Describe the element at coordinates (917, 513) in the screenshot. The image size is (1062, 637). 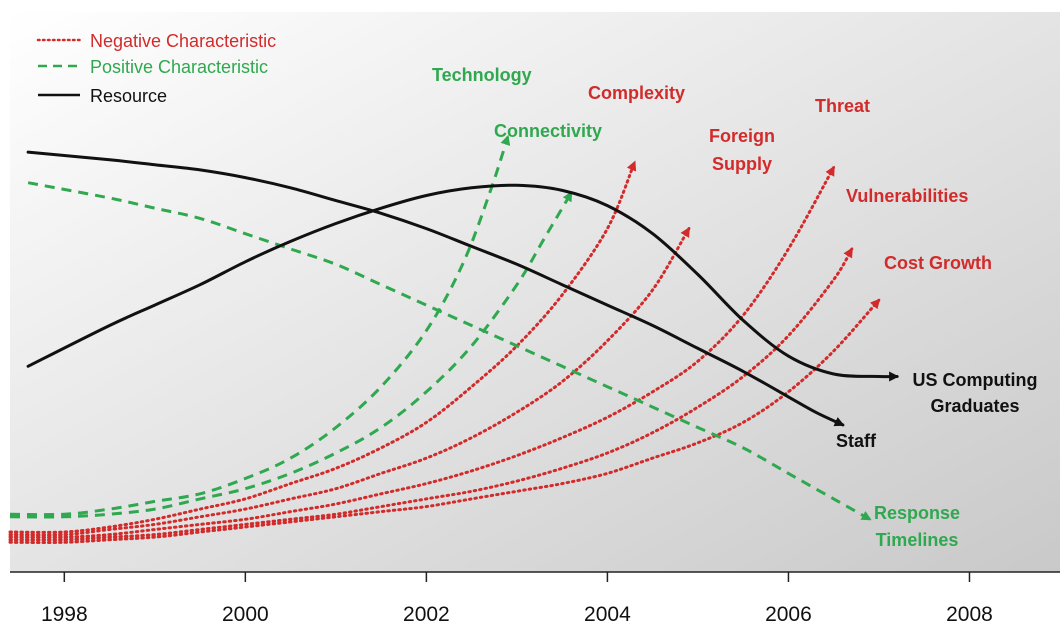
I see `series-label-response-timelines-line-1: Response` at that location.